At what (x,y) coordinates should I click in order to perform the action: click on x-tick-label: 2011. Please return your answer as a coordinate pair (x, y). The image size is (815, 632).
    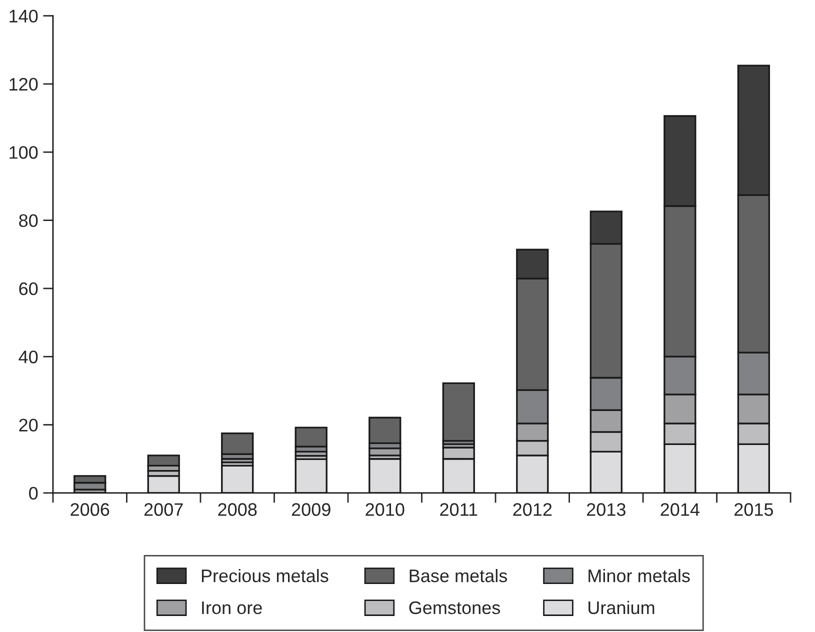
    Looking at the image, I should click on (459, 509).